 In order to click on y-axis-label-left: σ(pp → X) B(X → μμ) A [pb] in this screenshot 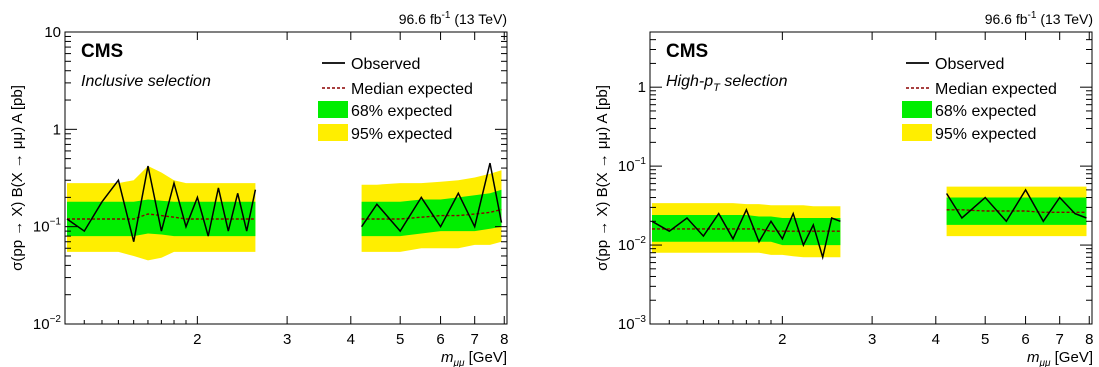, I will do `click(17, 178)`.